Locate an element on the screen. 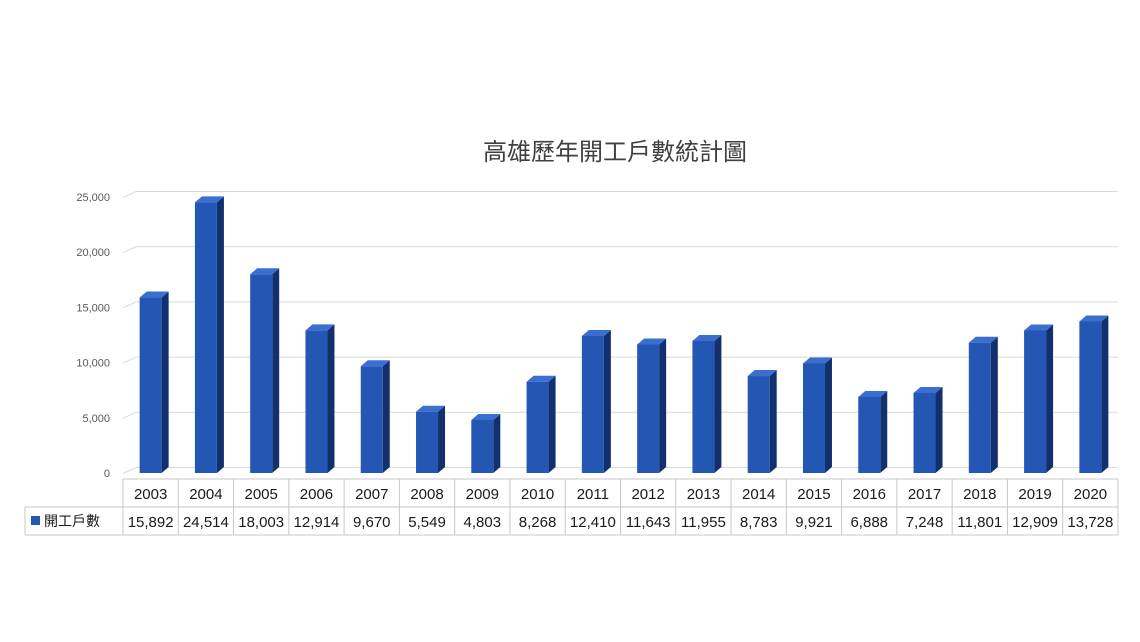 The width and height of the screenshot is (1140, 642). category-label: 2013 is located at coordinates (703, 494).